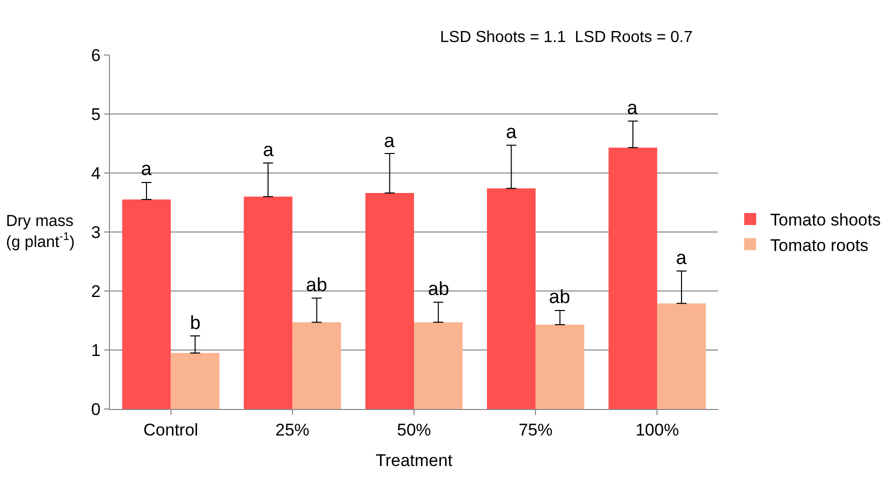 Image resolution: width=896 pixels, height=479 pixels. What do you see at coordinates (40, 232) in the screenshot?
I see `y-axis-title: Dry mass (g plant$^{-1}$)` at bounding box center [40, 232].